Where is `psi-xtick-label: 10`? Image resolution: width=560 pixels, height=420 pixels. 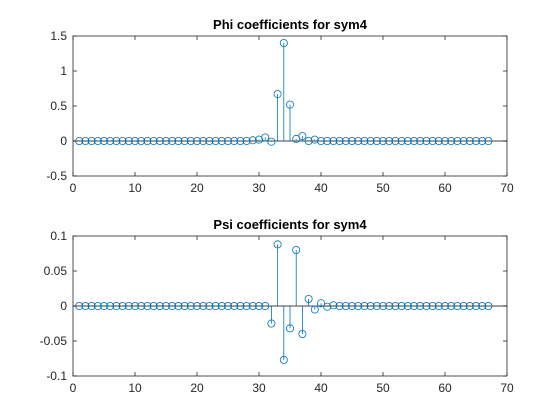
psi-xtick-label: 10 is located at coordinates (135, 388).